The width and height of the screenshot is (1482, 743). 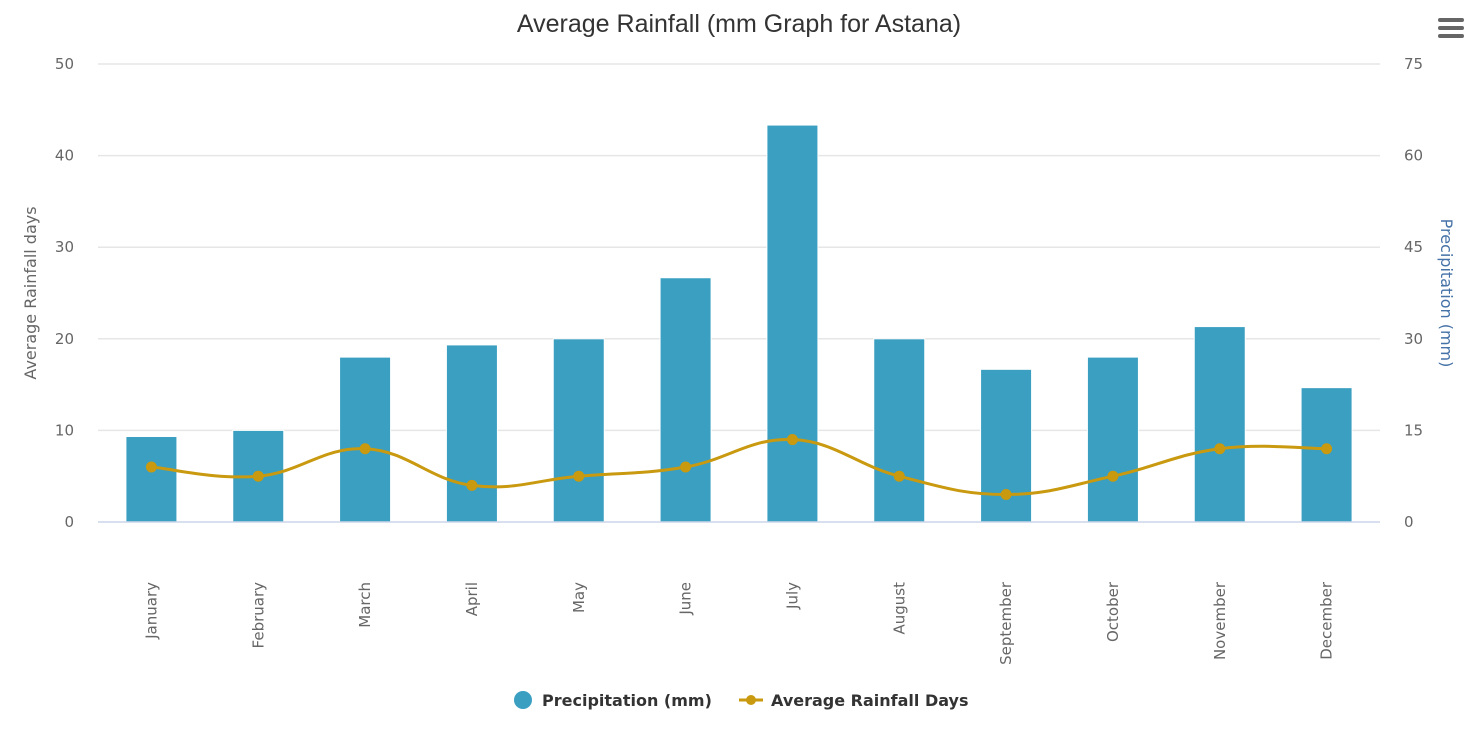 I want to click on legend-label-rainfall-days: Average Rainfall Days, so click(x=869, y=700).